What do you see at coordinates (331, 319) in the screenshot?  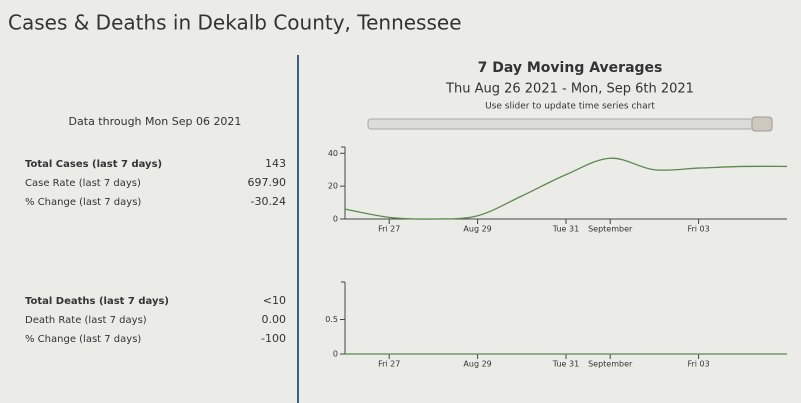 I see `y-tick-label: 0.5` at bounding box center [331, 319].